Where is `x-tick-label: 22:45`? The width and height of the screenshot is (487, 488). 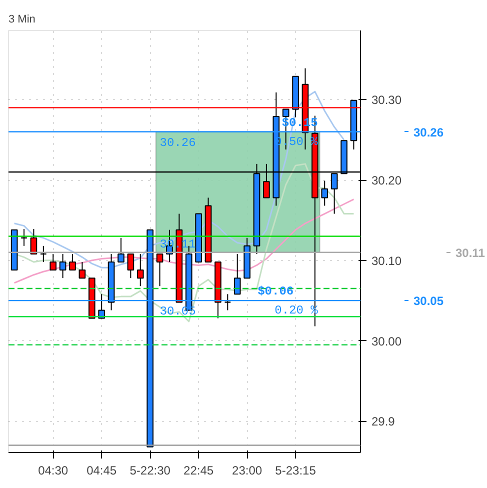
x-tick-label: 22:45 is located at coordinates (199, 471).